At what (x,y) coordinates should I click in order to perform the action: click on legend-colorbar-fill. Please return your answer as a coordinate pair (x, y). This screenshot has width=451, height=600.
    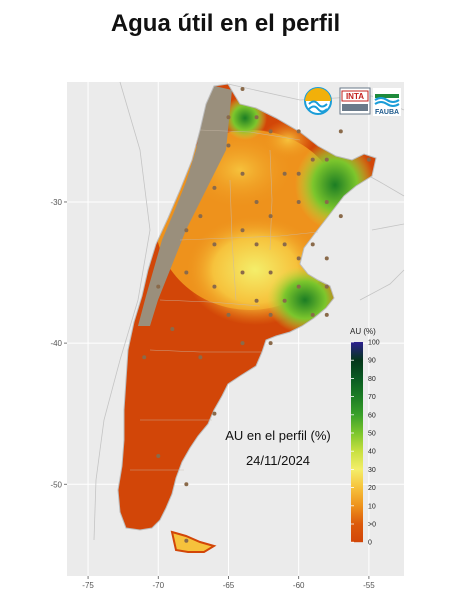
    Looking at the image, I should click on (357, 442).